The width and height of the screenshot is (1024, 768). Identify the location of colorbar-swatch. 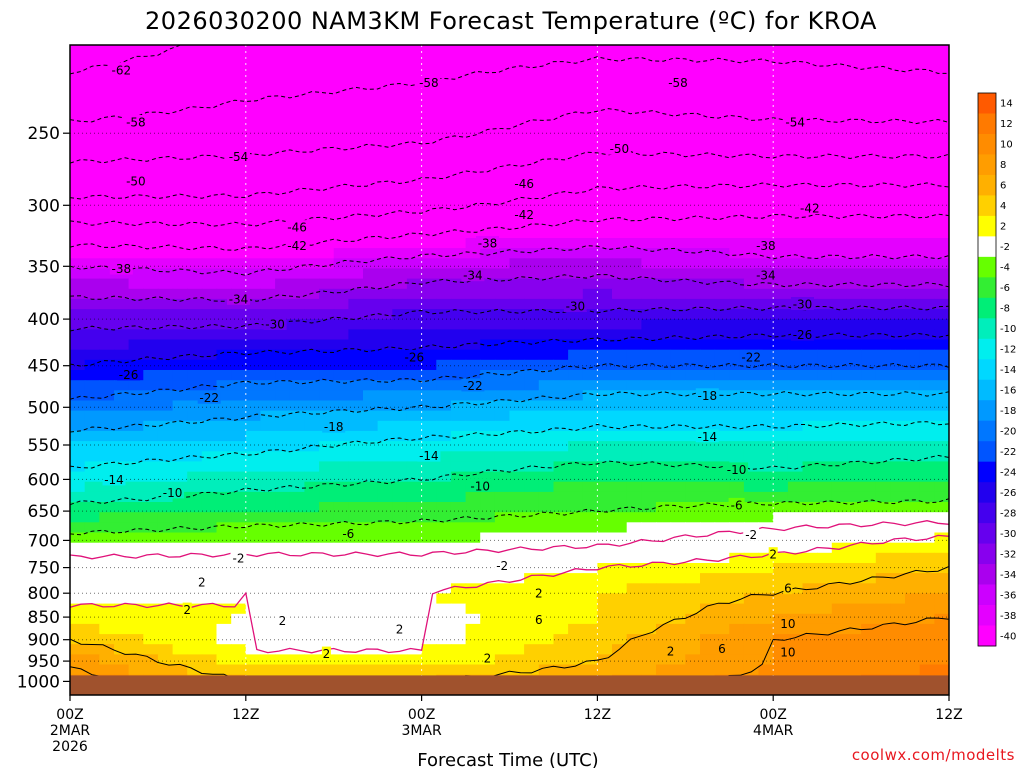
(987, 472).